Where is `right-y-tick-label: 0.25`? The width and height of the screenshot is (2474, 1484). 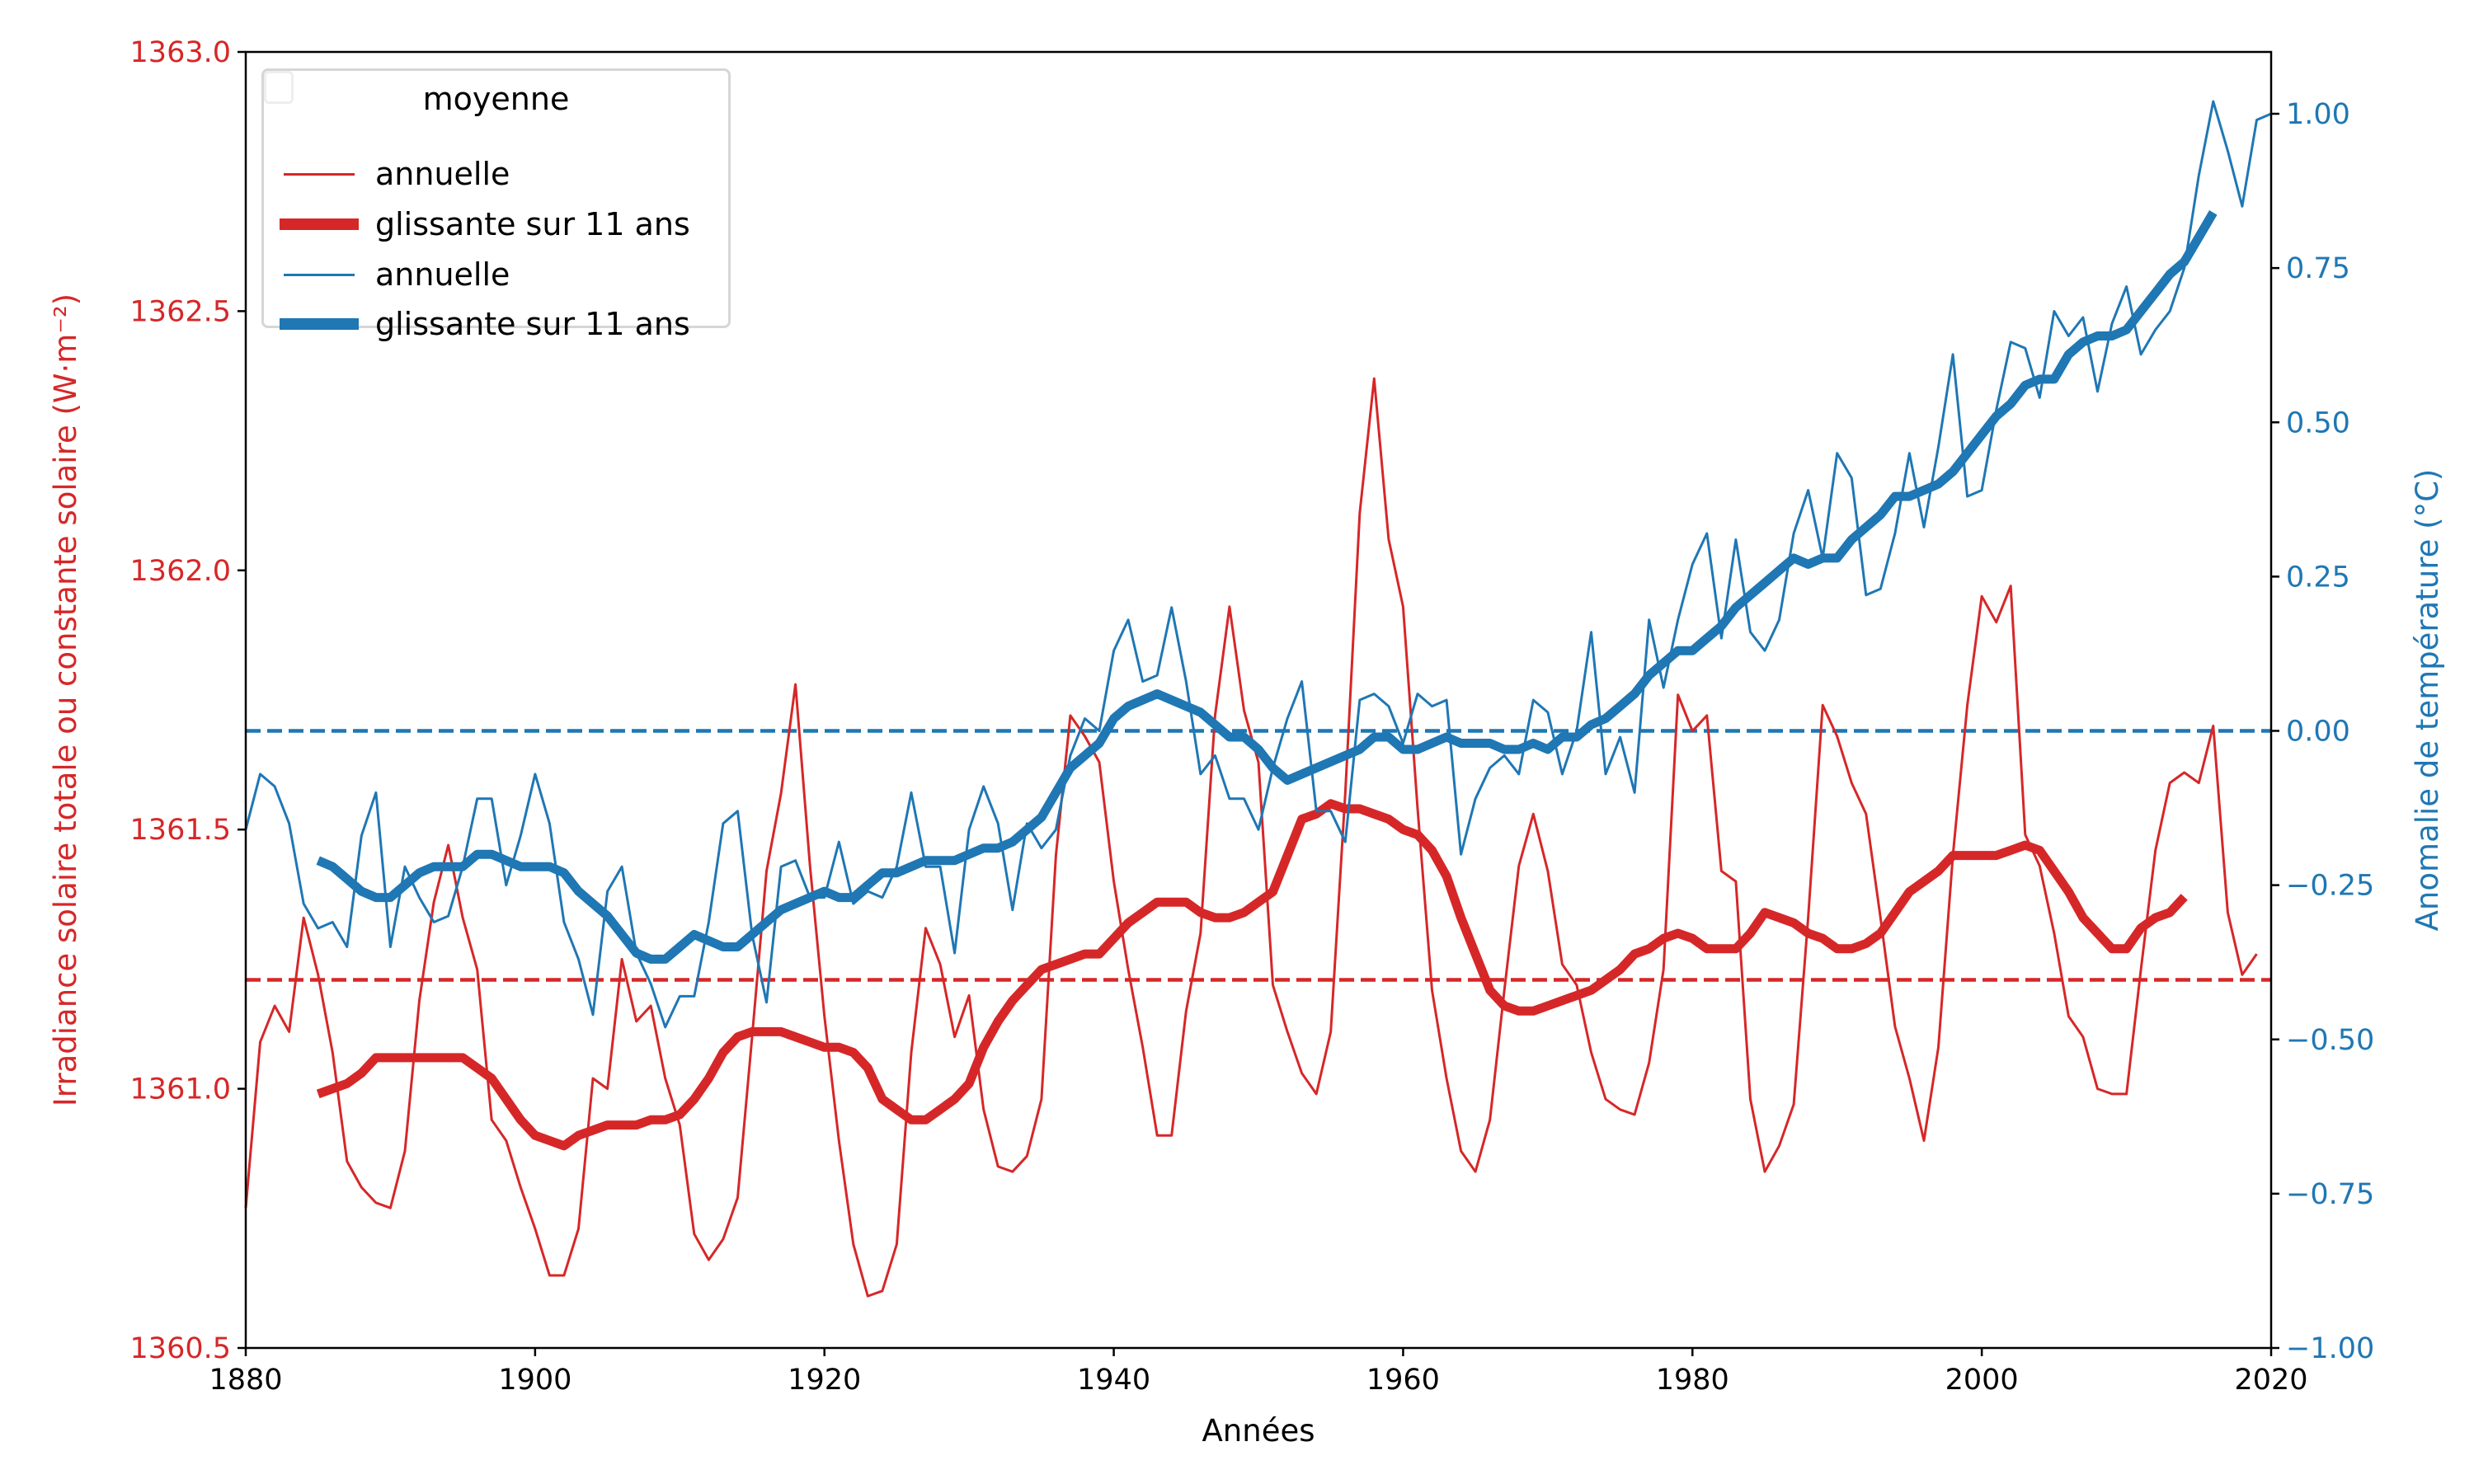 right-y-tick-label: 0.25 is located at coordinates (2318, 577).